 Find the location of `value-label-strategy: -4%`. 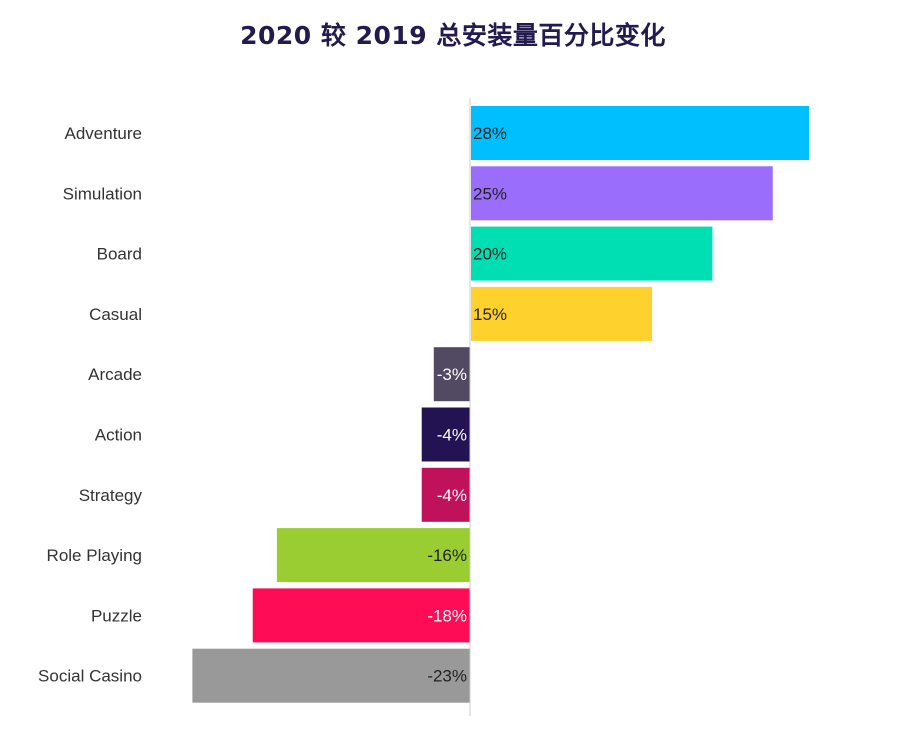

value-label-strategy: -4% is located at coordinates (452, 495).